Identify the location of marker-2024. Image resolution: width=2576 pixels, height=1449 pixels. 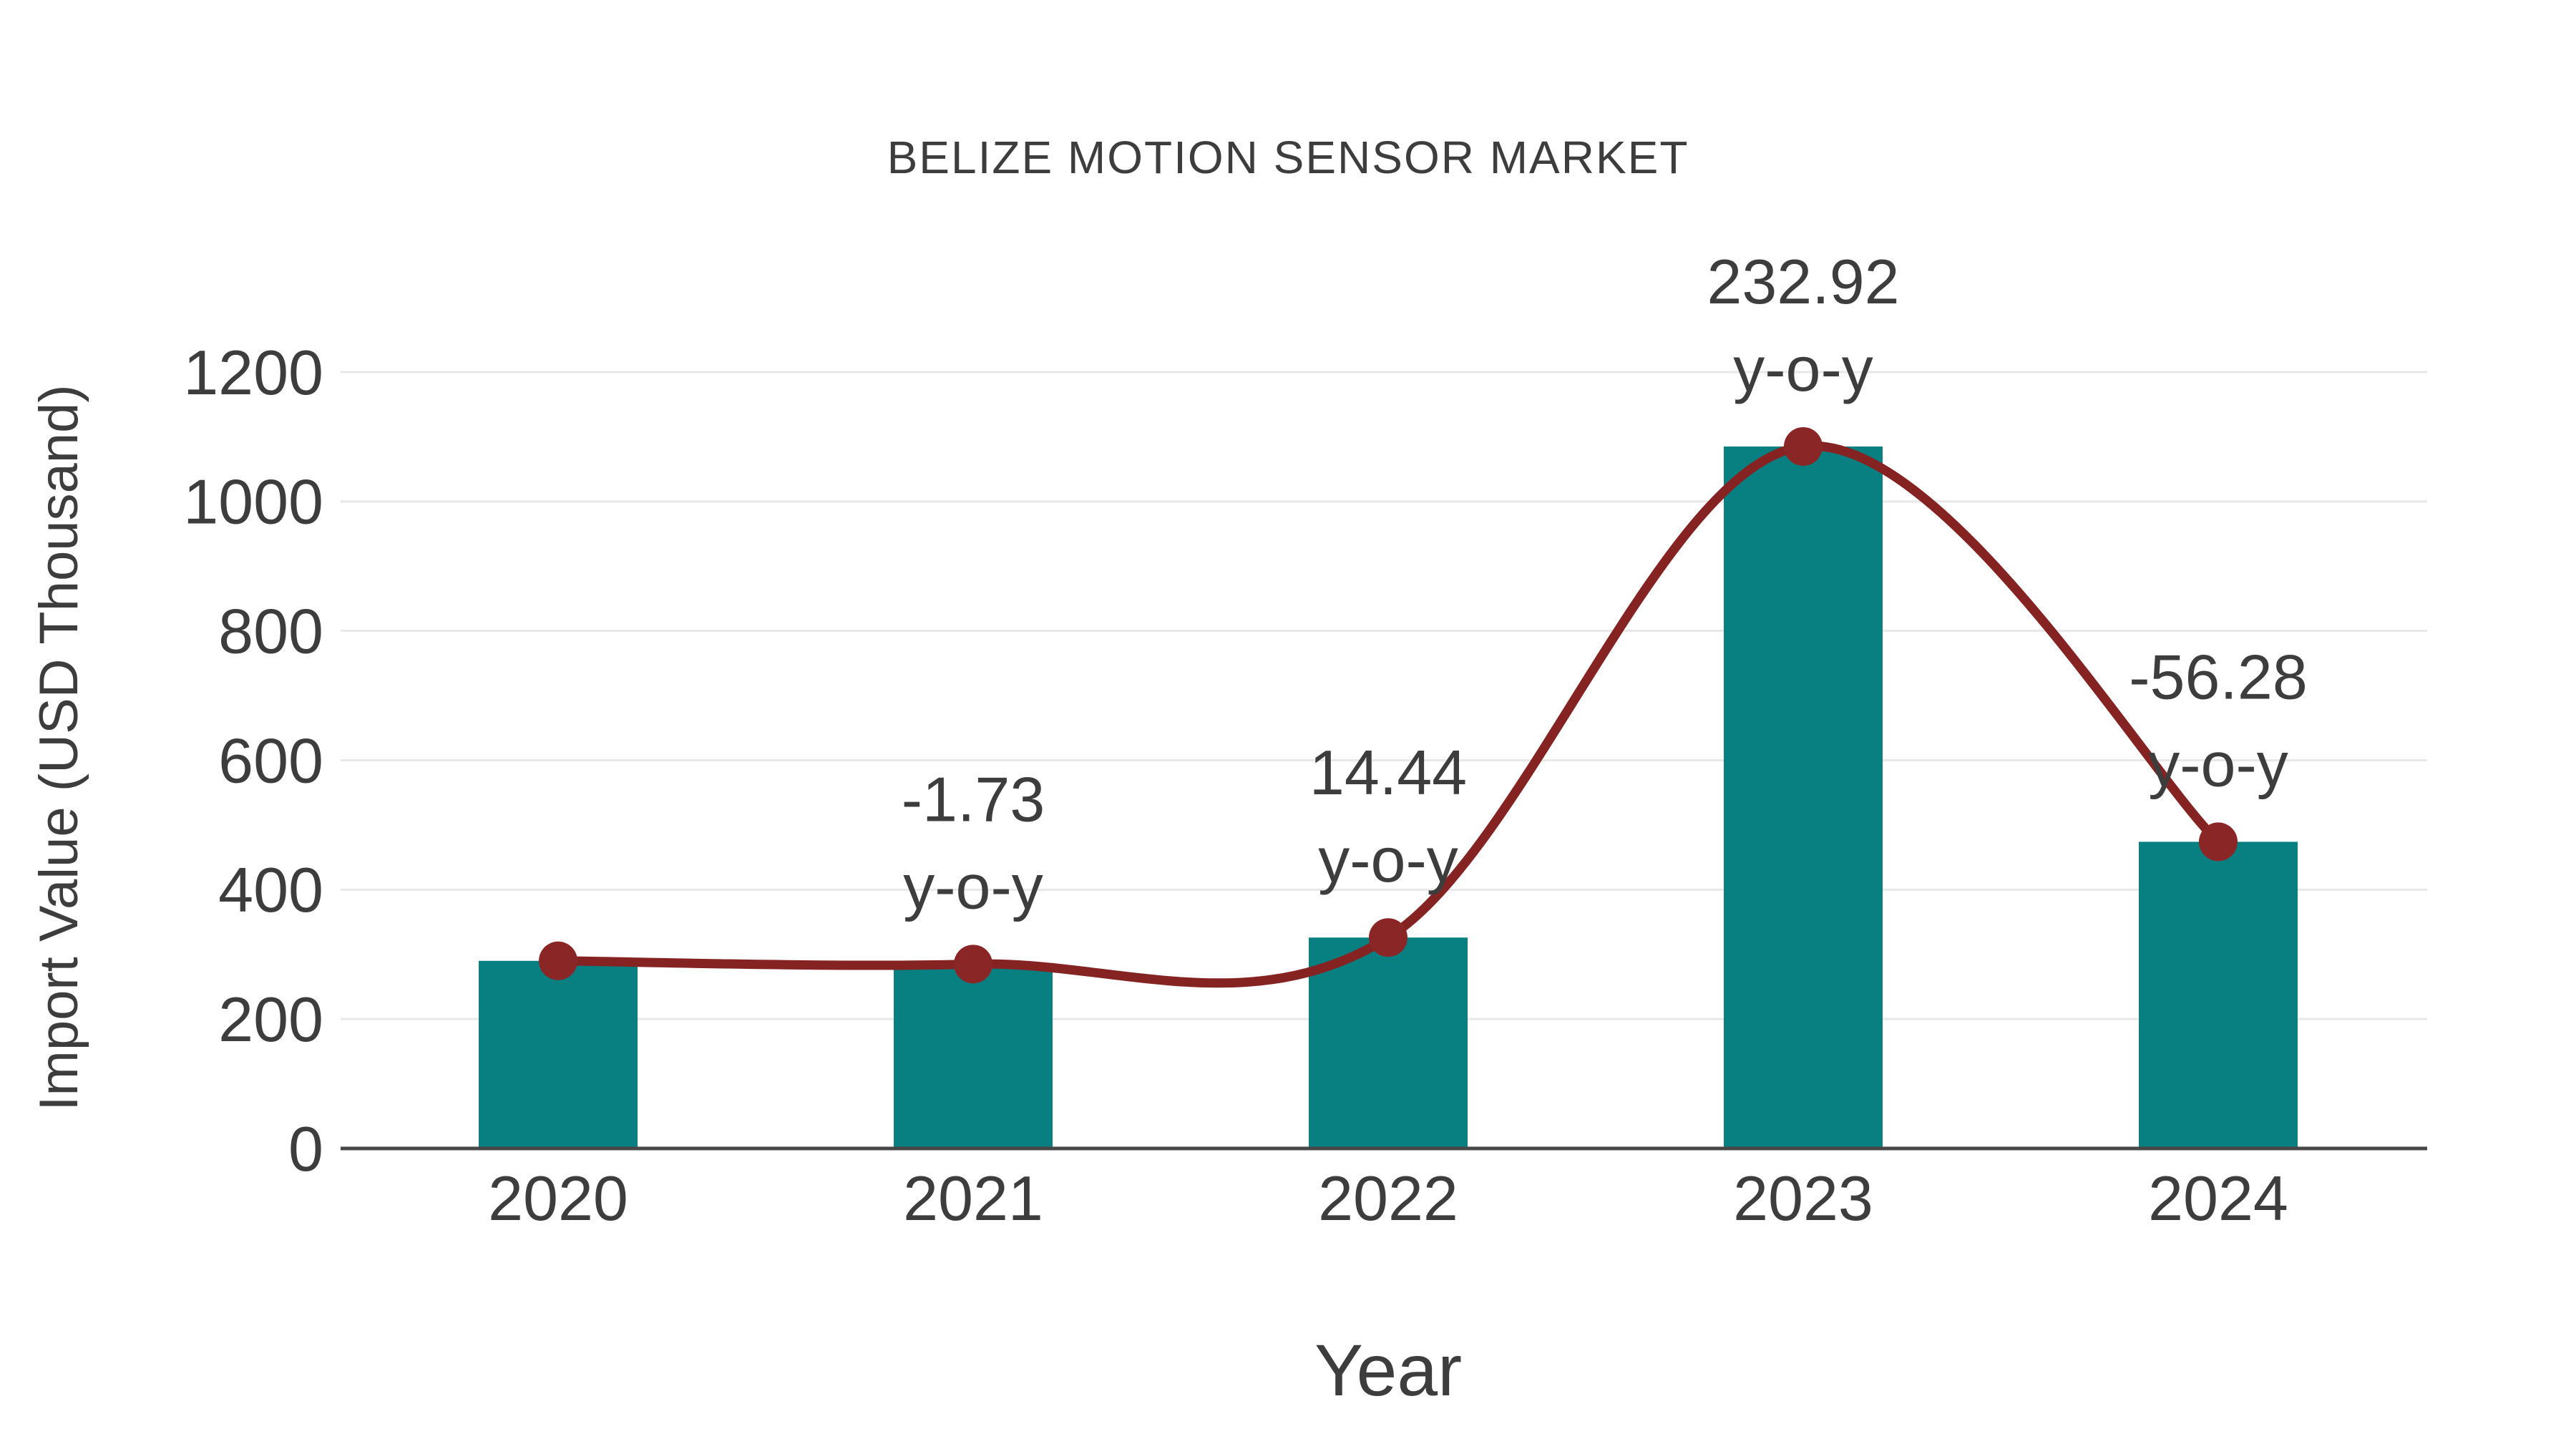
(2218, 842).